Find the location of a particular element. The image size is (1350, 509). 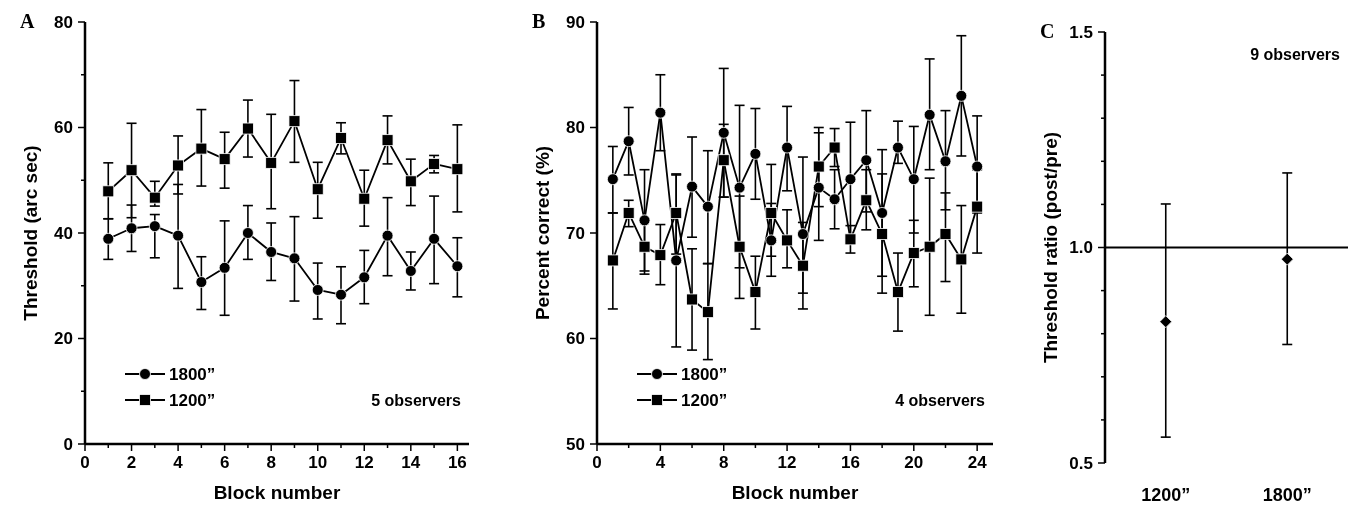

x-tick-label: 14 is located at coordinates (411, 462).